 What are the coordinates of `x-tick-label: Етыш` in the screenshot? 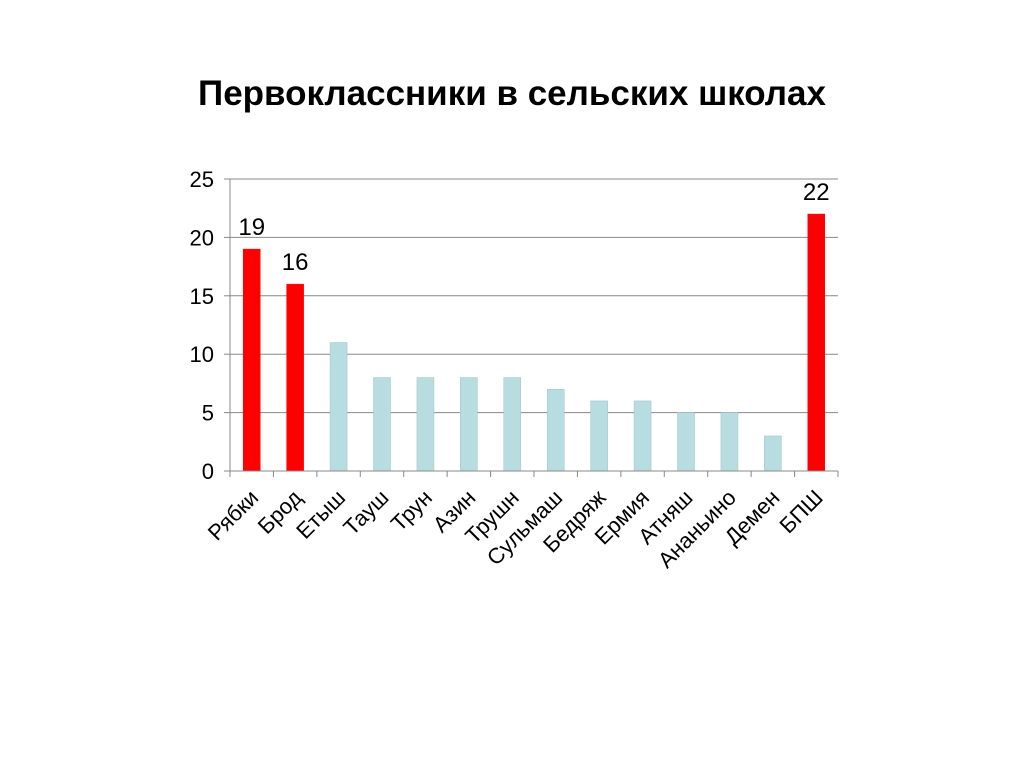 It's located at (320, 514).